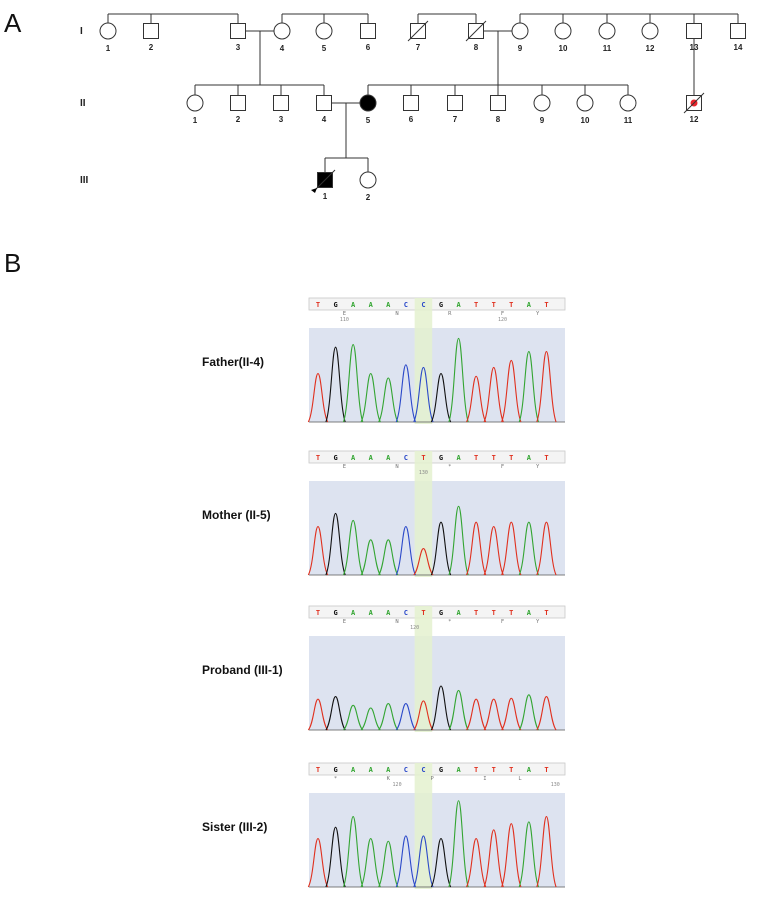 The height and width of the screenshot is (899, 759). What do you see at coordinates (234, 827) in the screenshot?
I see `sample-label: Sister (III-2)` at bounding box center [234, 827].